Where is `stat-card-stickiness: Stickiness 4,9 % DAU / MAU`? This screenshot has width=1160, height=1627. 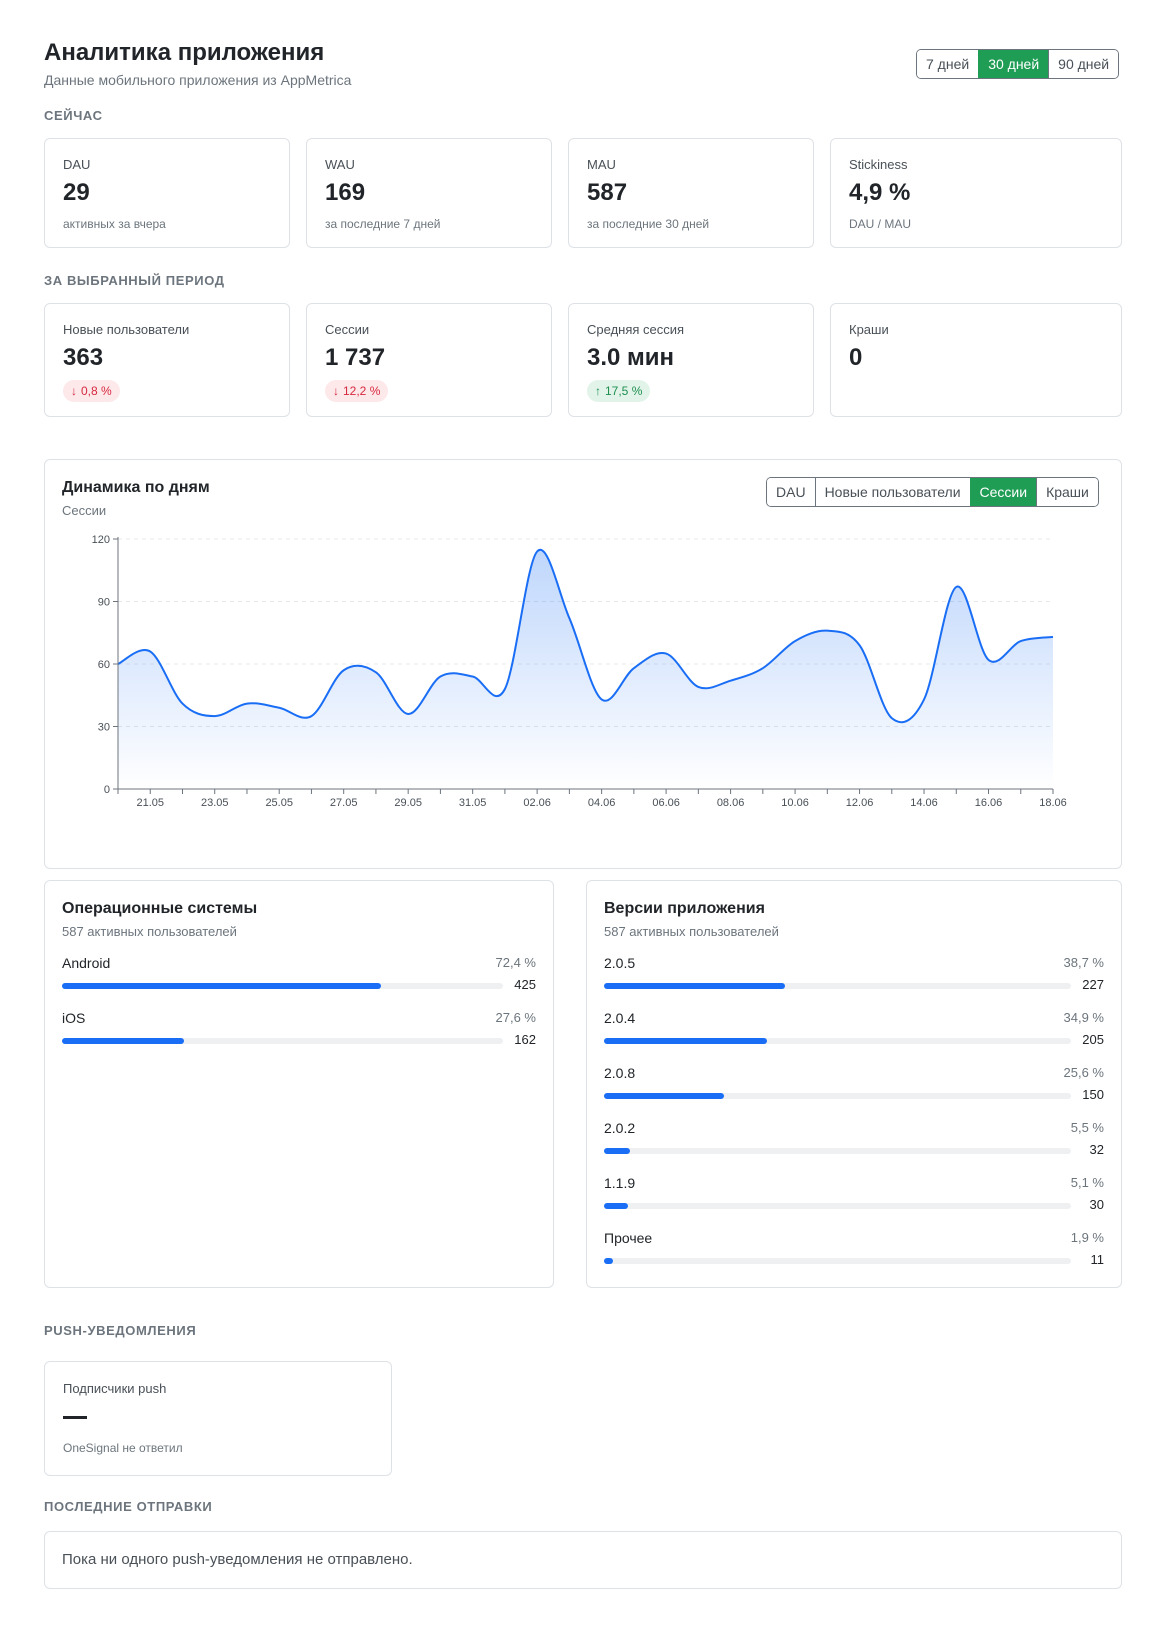 stat-card-stickiness: Stickiness 4,9 % DAU / MAU is located at coordinates (976, 193).